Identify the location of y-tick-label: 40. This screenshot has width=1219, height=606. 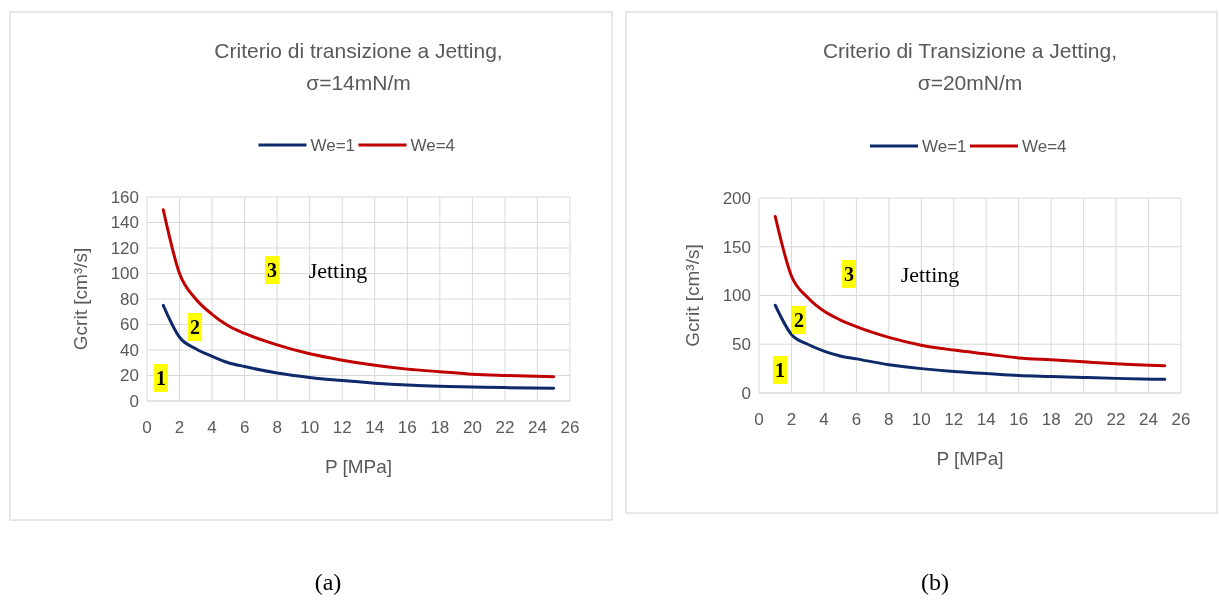
(129, 350).